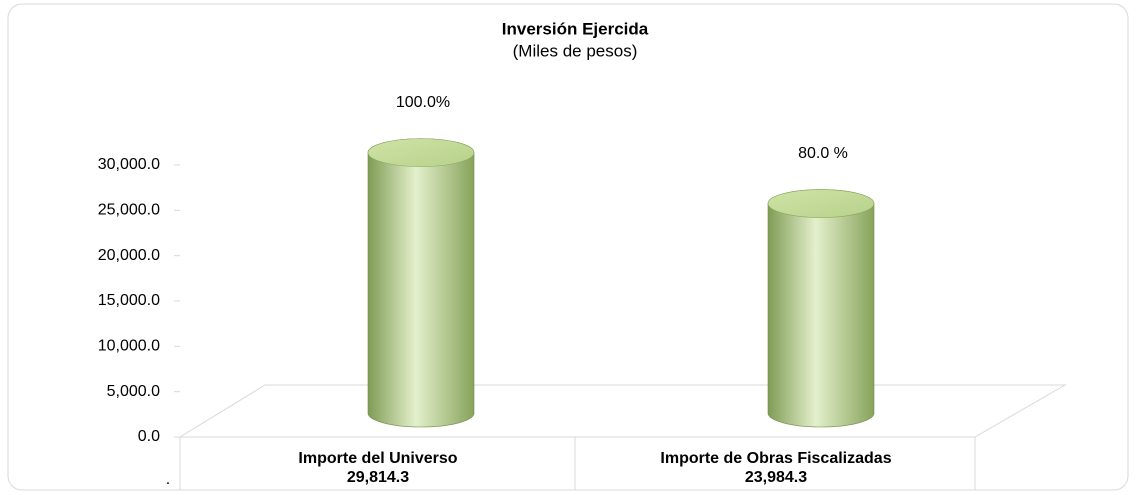 This screenshot has width=1137, height=495. I want to click on x-tick-label: Importe de Obras Fiscalizadas, so click(775, 458).